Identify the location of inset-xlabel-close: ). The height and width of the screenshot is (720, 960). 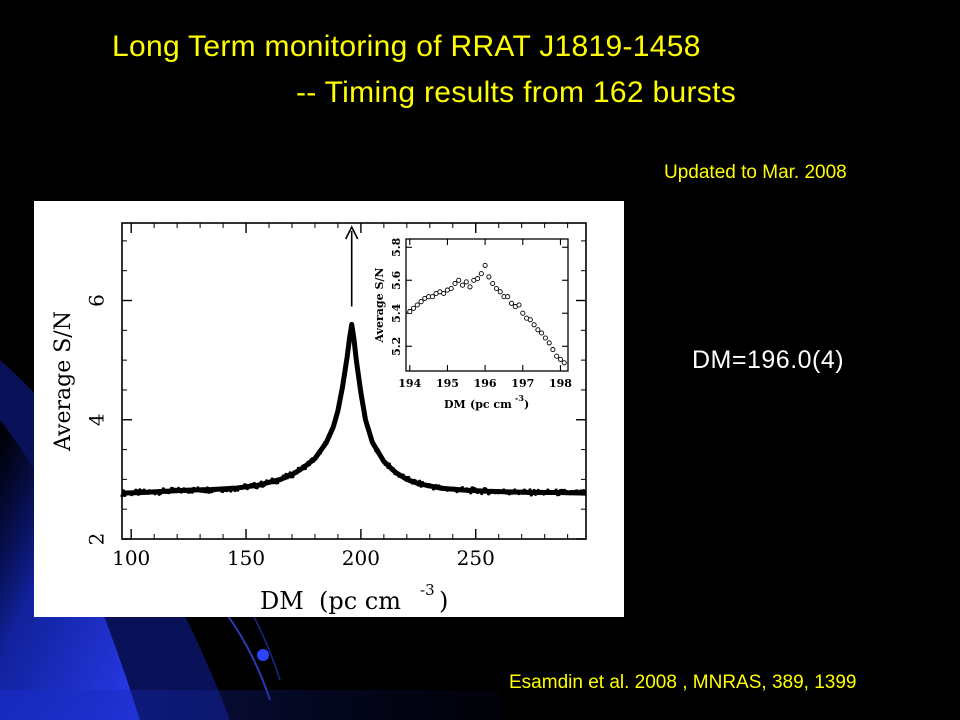
(526, 404).